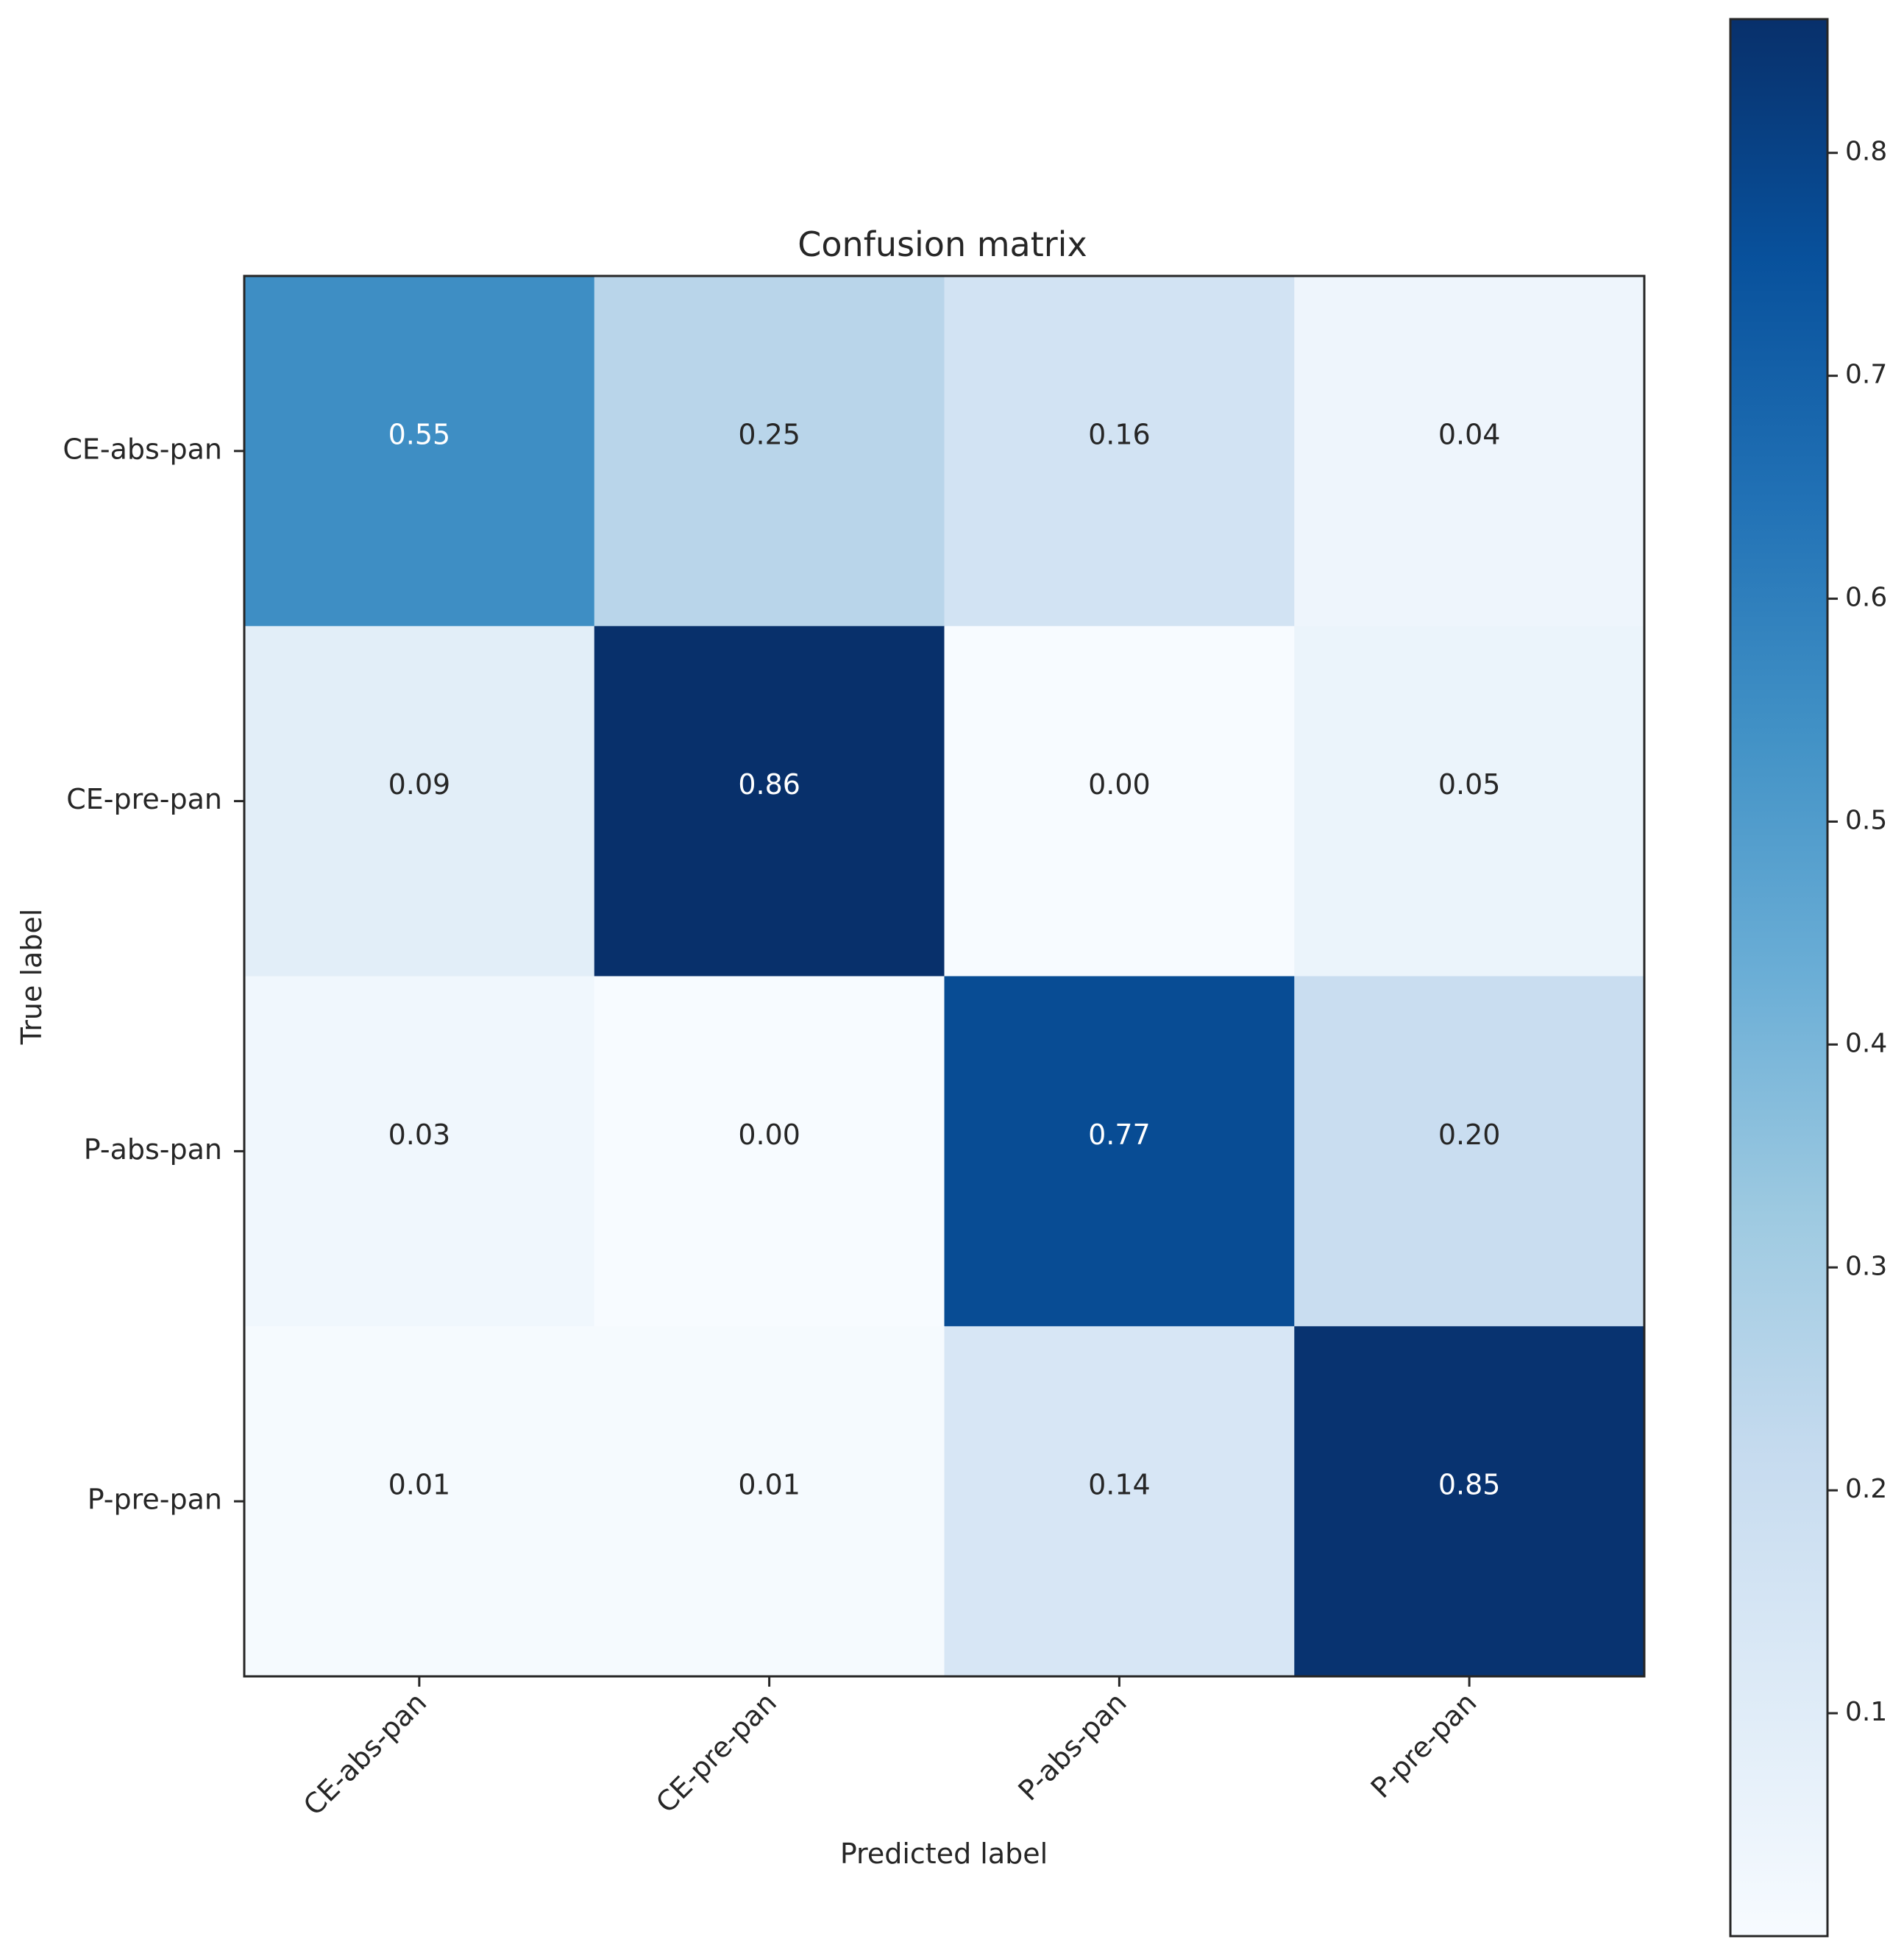 The height and width of the screenshot is (1956, 1904). What do you see at coordinates (1779, 978) in the screenshot?
I see `colorbar` at bounding box center [1779, 978].